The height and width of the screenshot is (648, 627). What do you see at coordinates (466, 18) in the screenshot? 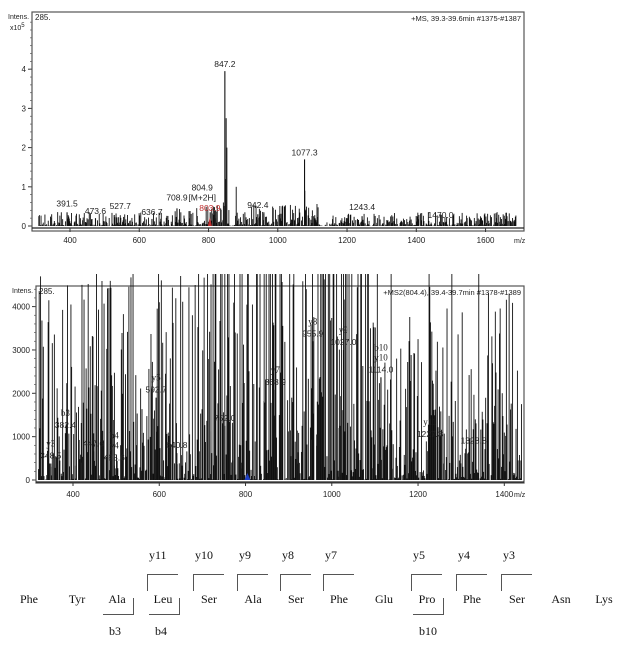
I see `spectrum-title: +MS, 39.3-39.6min #1375-#1387` at bounding box center [466, 18].